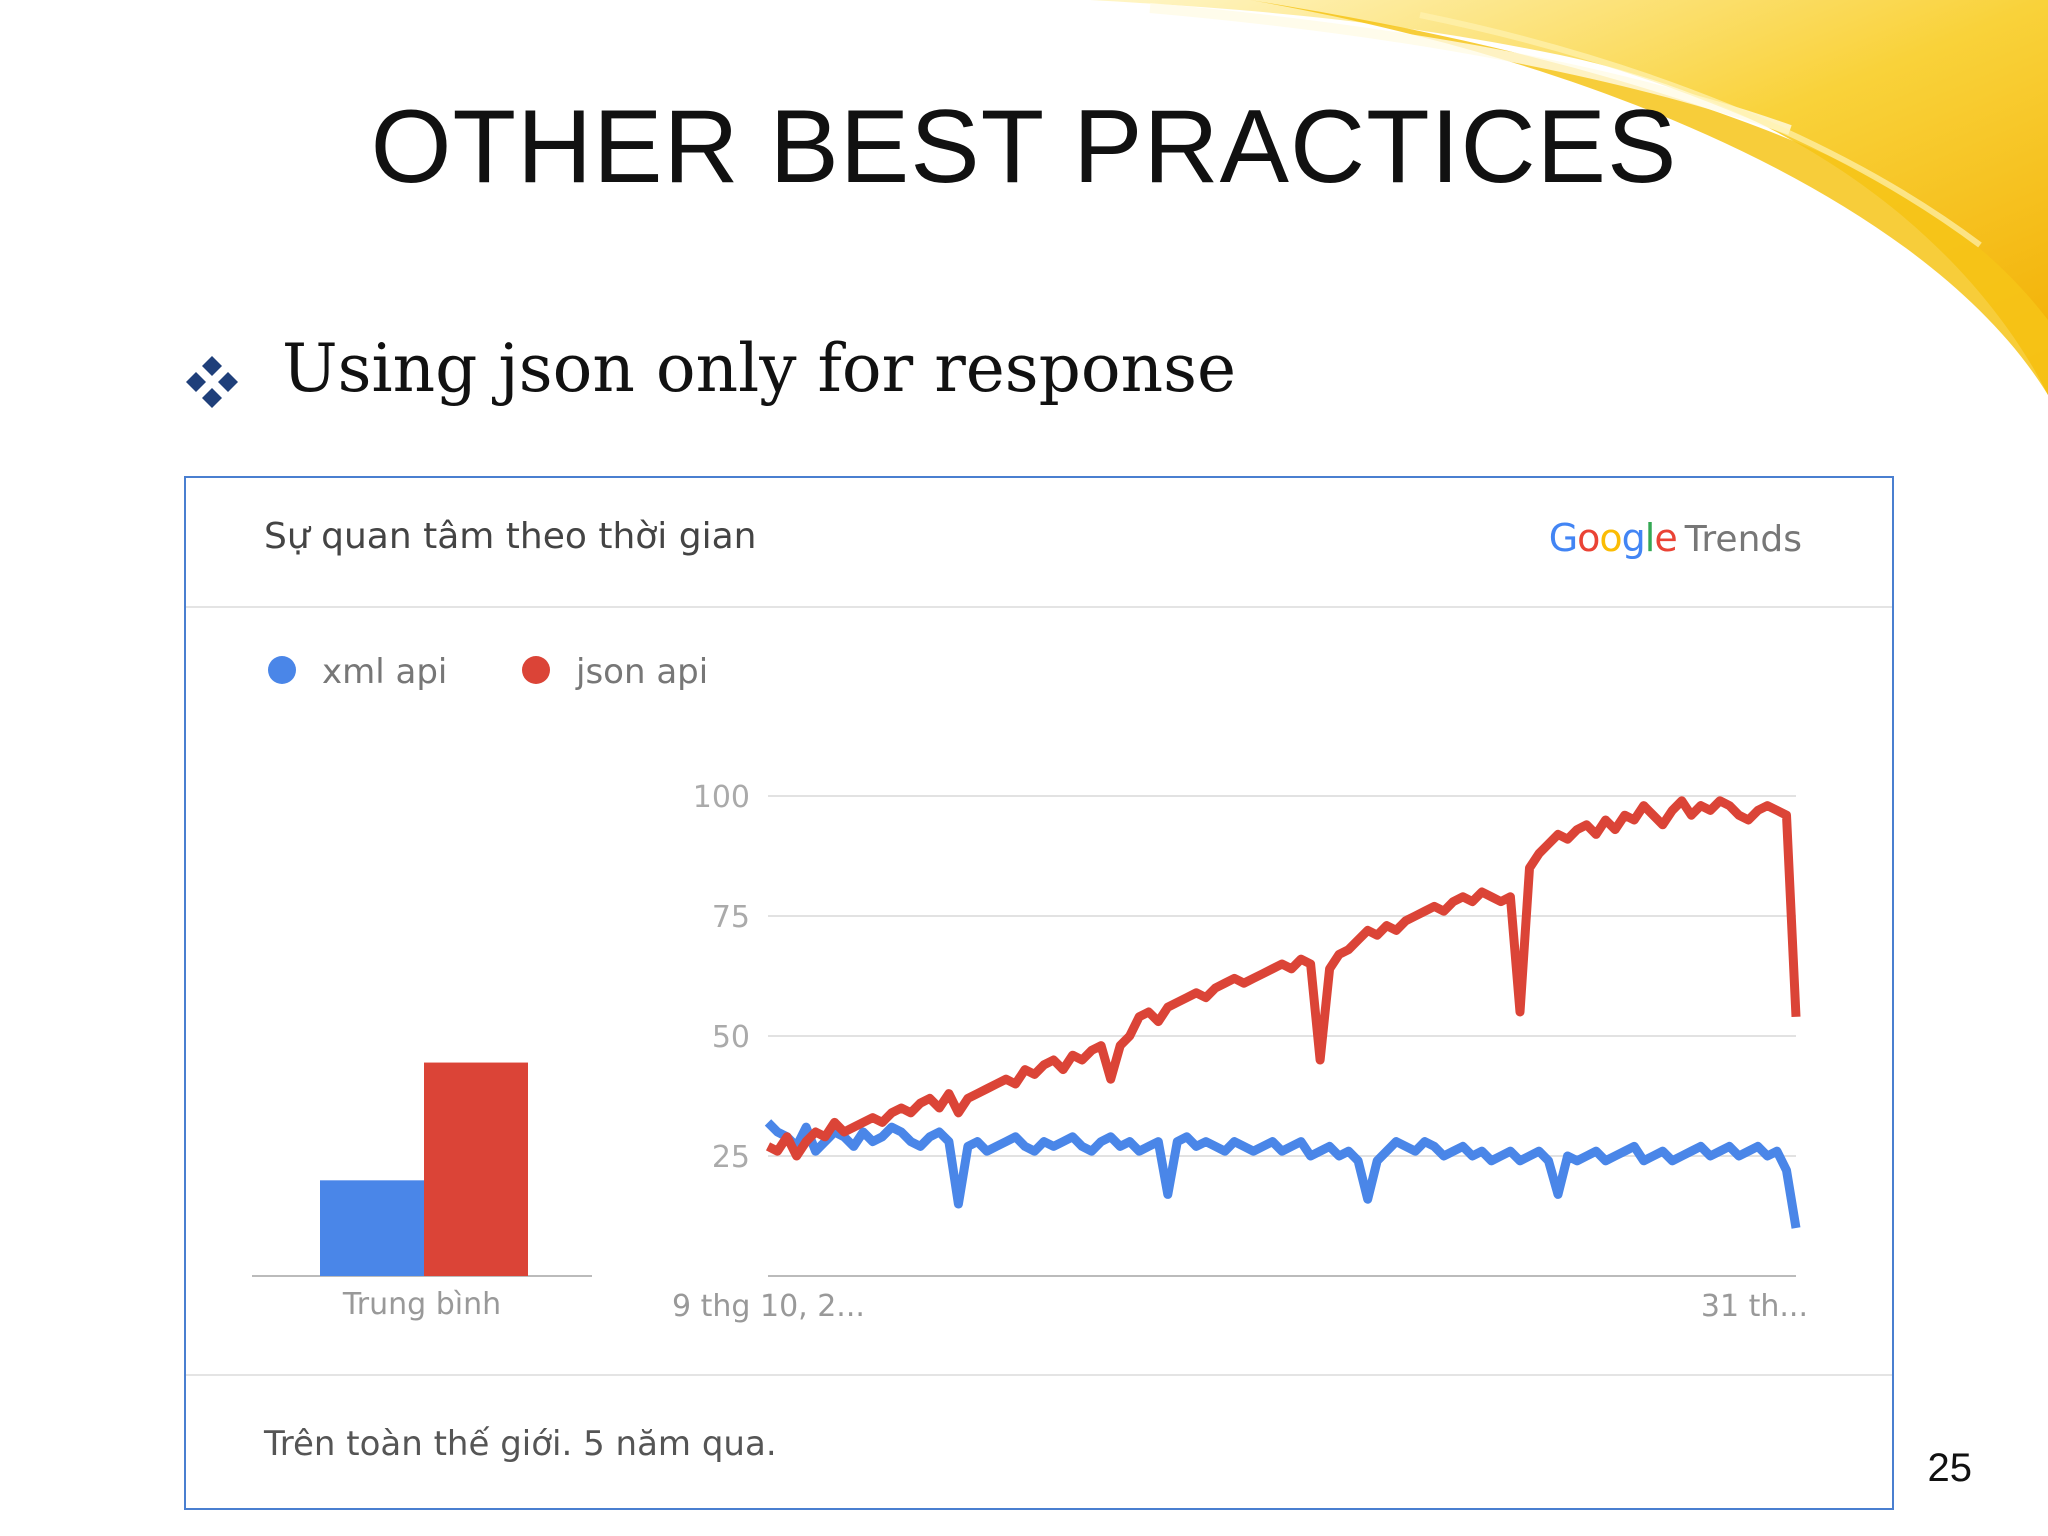 The height and width of the screenshot is (1536, 2048). Describe the element at coordinates (1950, 1468) in the screenshot. I see `page-number: 25` at that location.